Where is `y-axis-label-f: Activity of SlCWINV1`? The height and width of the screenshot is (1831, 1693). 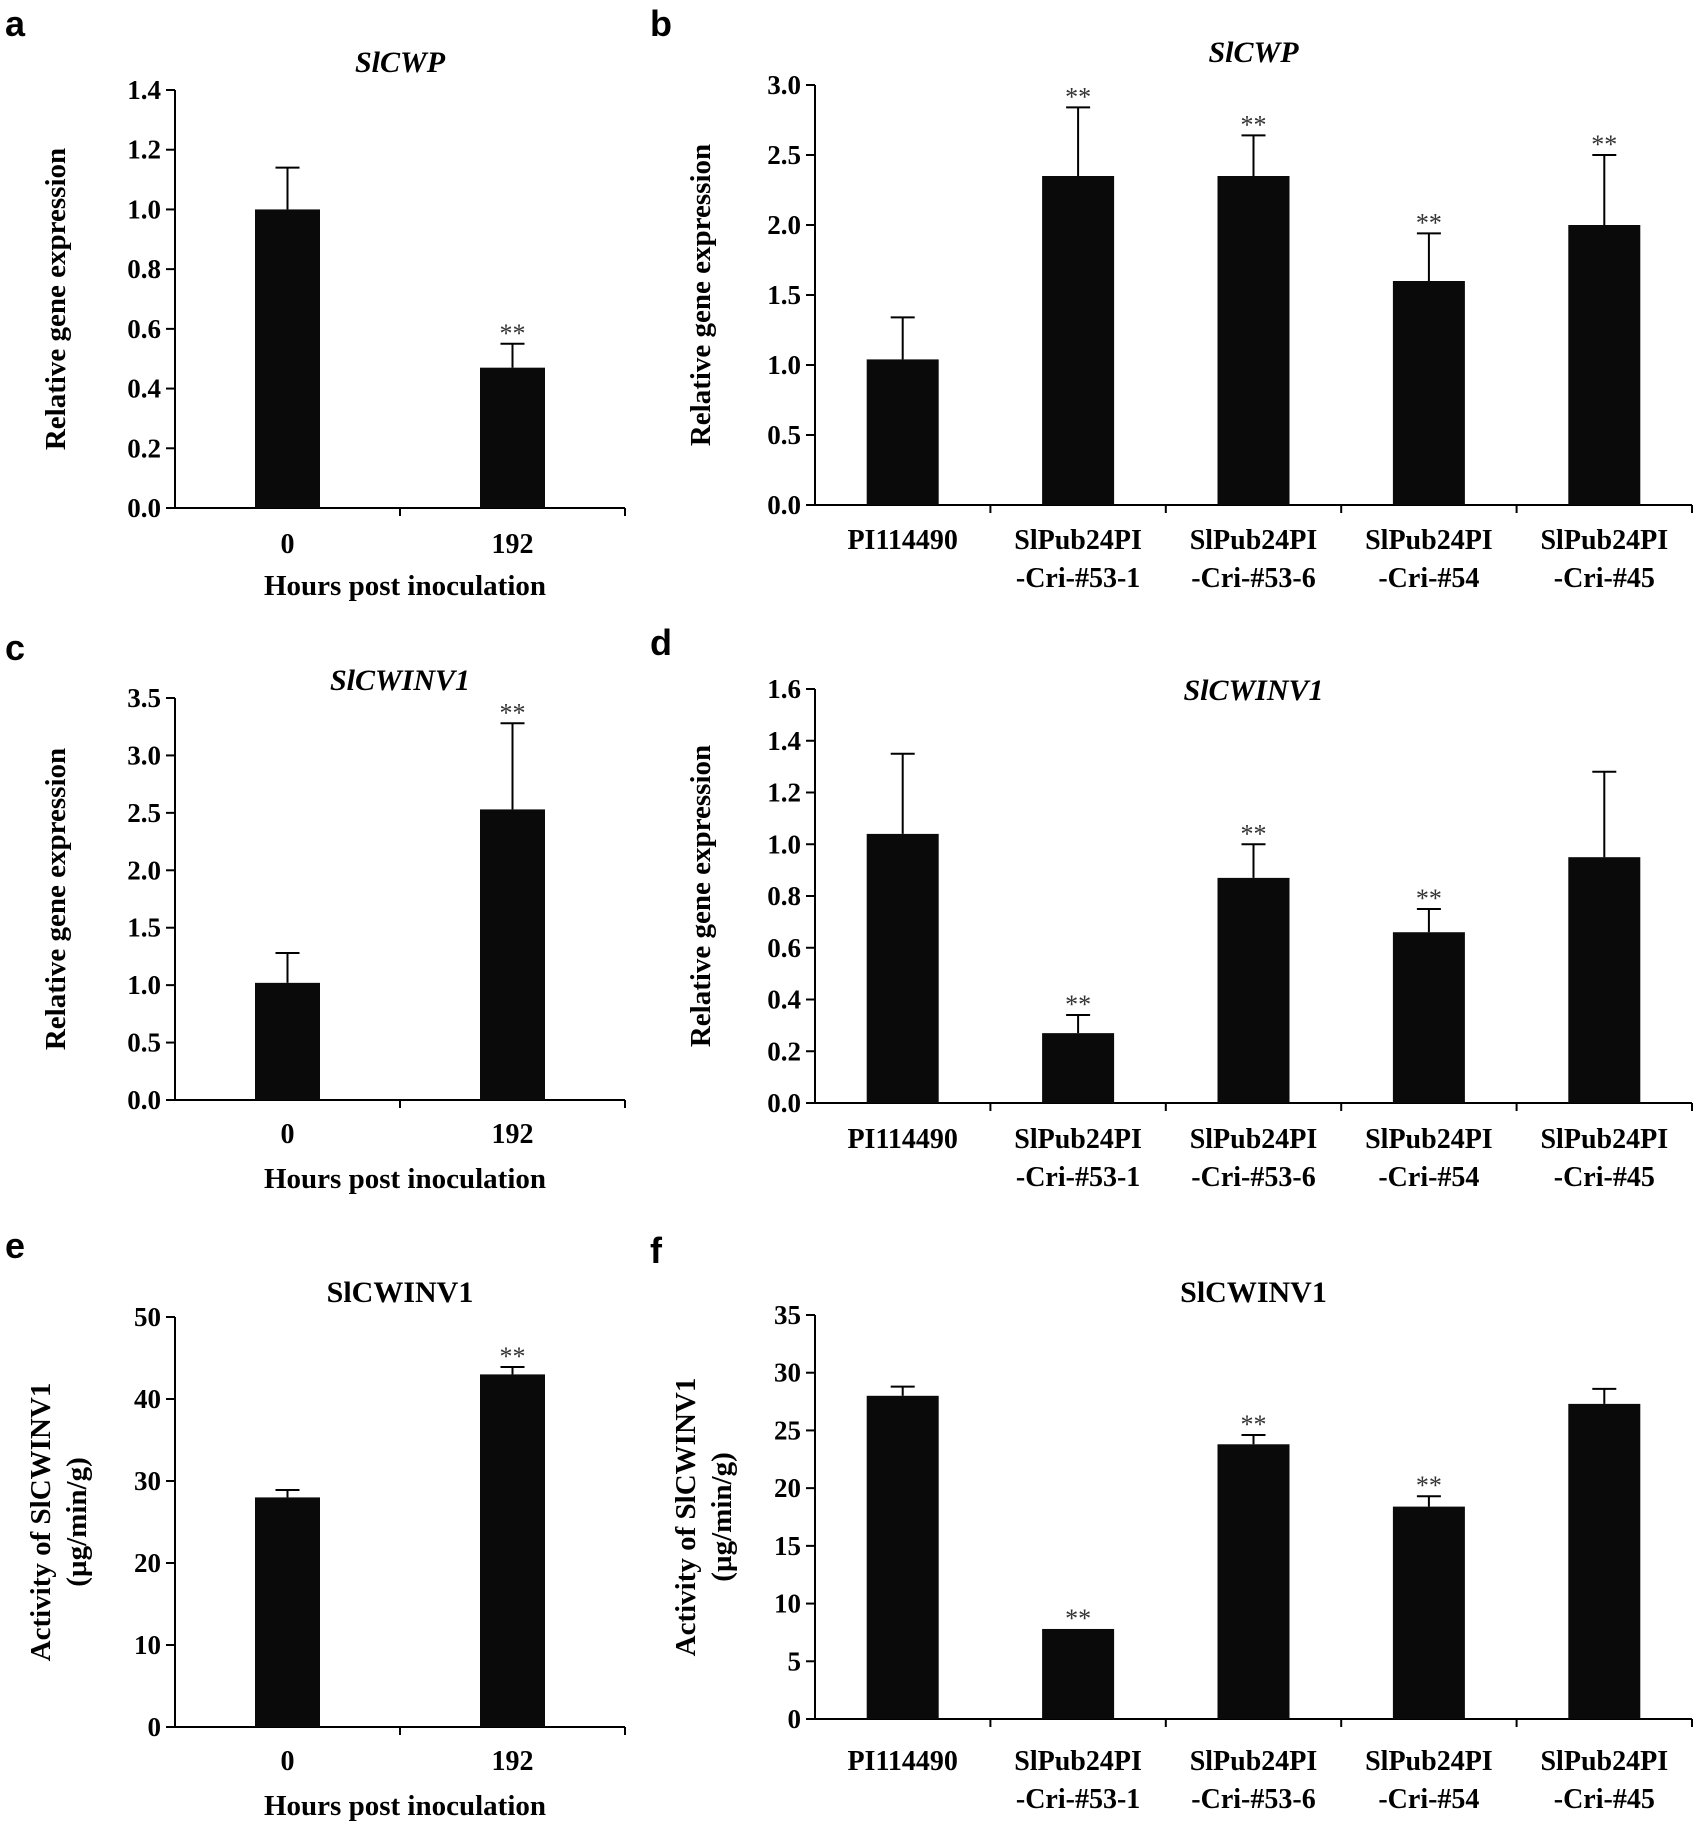 y-axis-label-f: Activity of SlCWINV1 is located at coordinates (686, 1517).